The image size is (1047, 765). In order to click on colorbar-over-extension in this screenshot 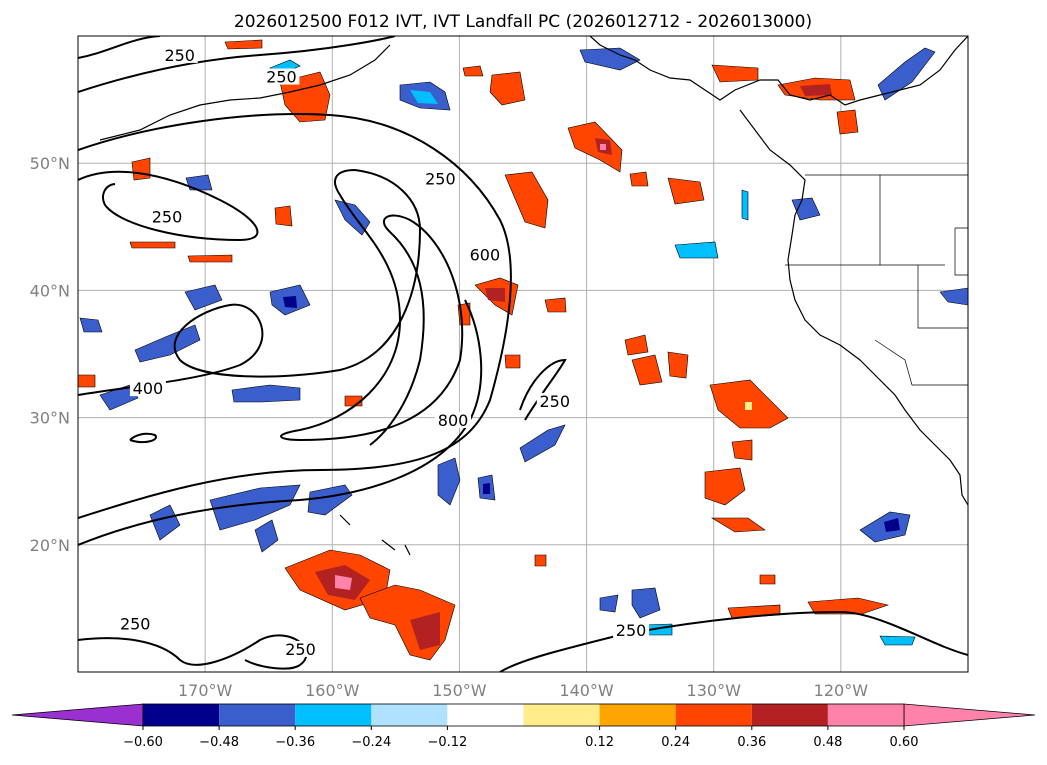, I will do `click(969, 715)`.